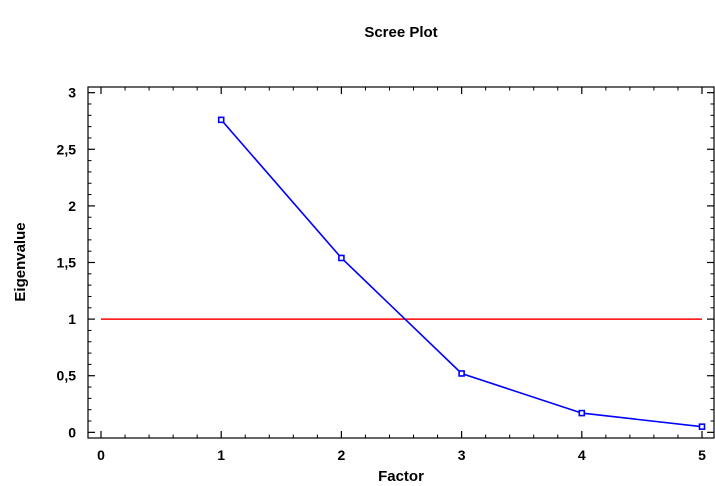  I want to click on y-tick-label: 1,5, so click(67, 263).